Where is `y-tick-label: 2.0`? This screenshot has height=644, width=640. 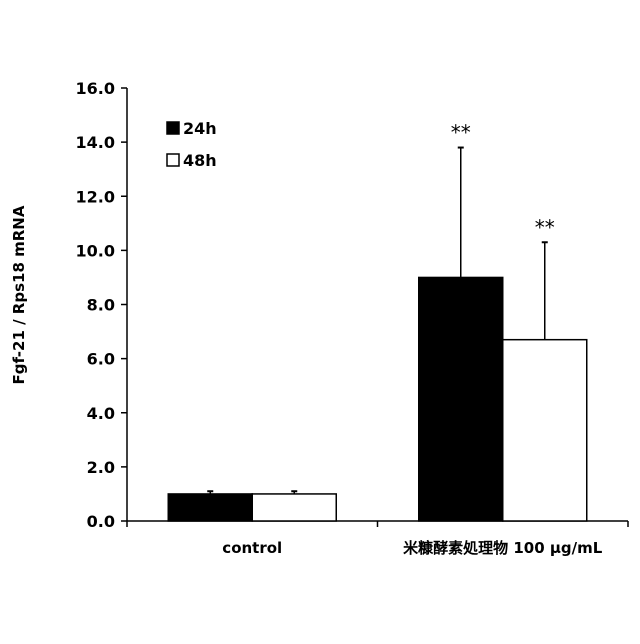 y-tick-label: 2.0 is located at coordinates (101, 467).